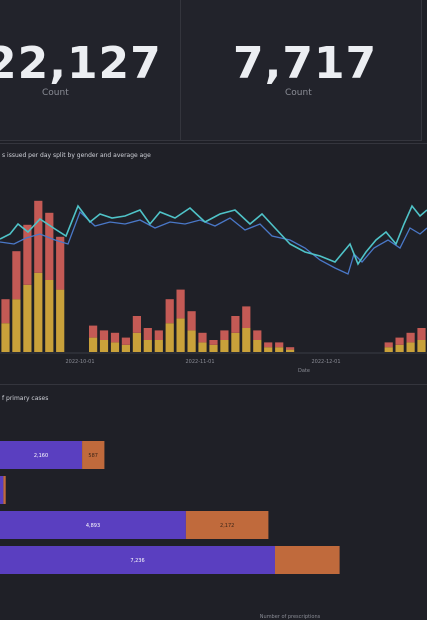 The image size is (427, 620). I want to click on hbar-value-label: 2,160, so click(41, 456).